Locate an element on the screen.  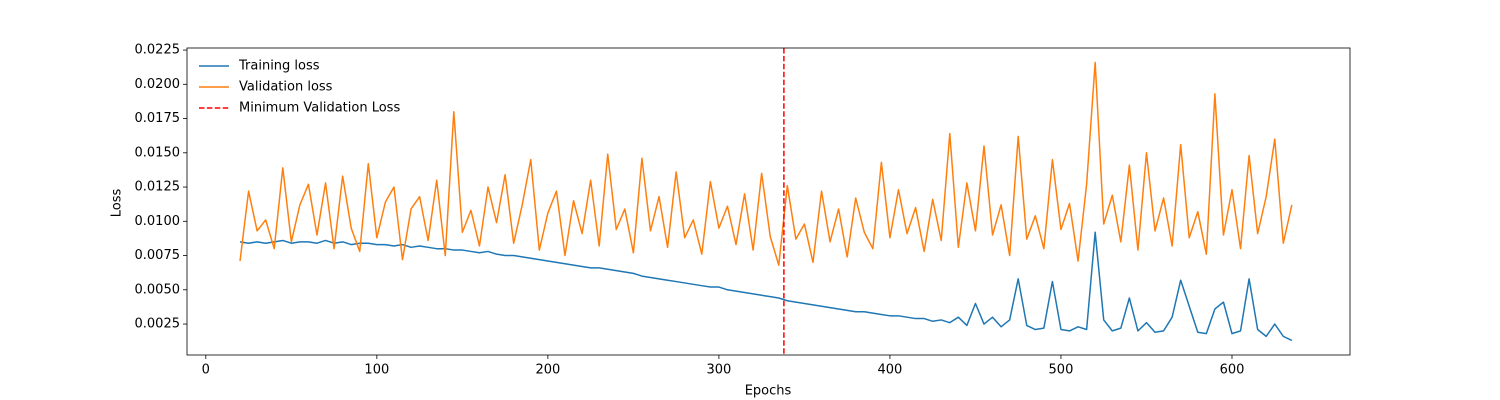
x-tick-label: 200 is located at coordinates (547, 370).